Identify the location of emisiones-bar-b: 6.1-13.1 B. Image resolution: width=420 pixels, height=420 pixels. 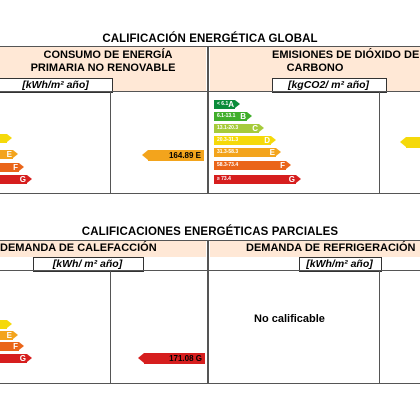
(233, 116).